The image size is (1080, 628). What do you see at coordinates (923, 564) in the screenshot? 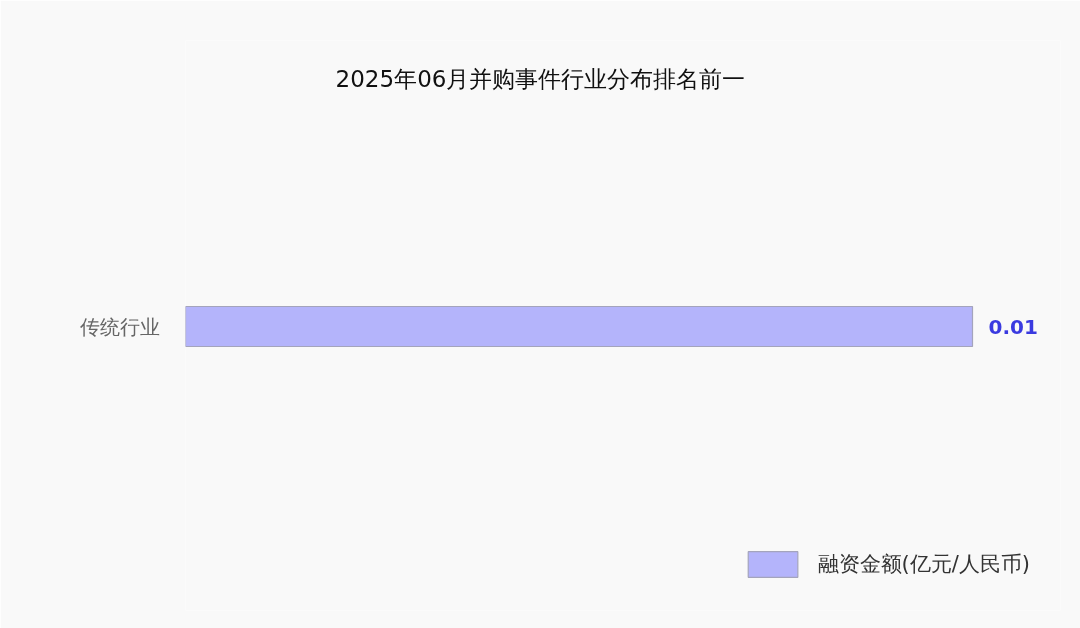
I see `legend-label: 融资金额(亿元/人民币)` at bounding box center [923, 564].